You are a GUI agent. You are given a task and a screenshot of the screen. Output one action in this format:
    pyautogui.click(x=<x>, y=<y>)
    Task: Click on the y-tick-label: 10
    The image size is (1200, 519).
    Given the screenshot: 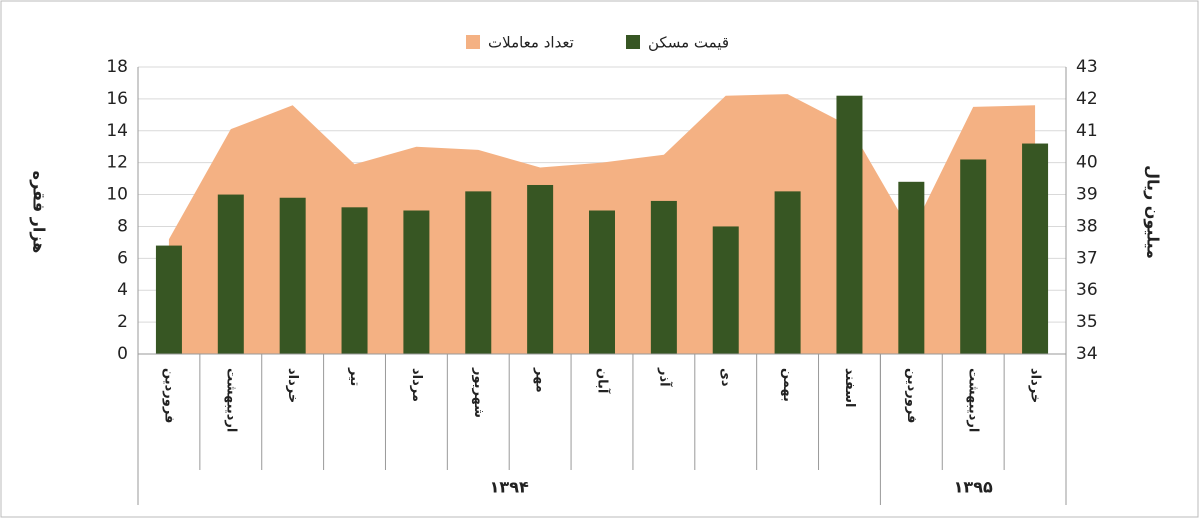 What is the action you would take?
    pyautogui.click(x=117, y=195)
    